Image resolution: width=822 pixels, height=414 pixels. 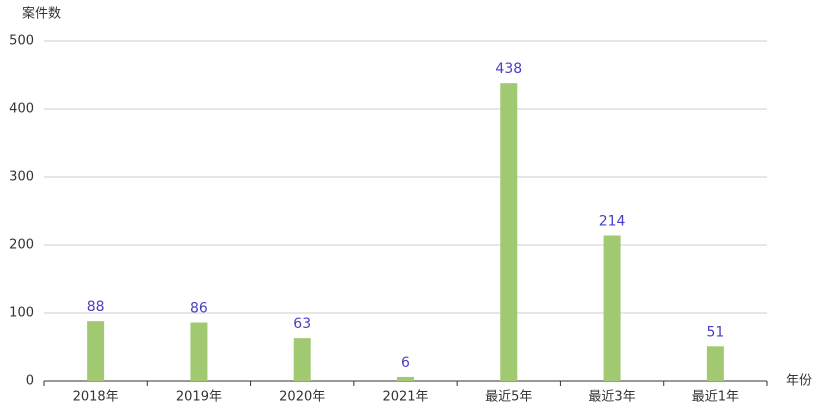 I want to click on y-tick-label: 400, so click(x=21, y=109).